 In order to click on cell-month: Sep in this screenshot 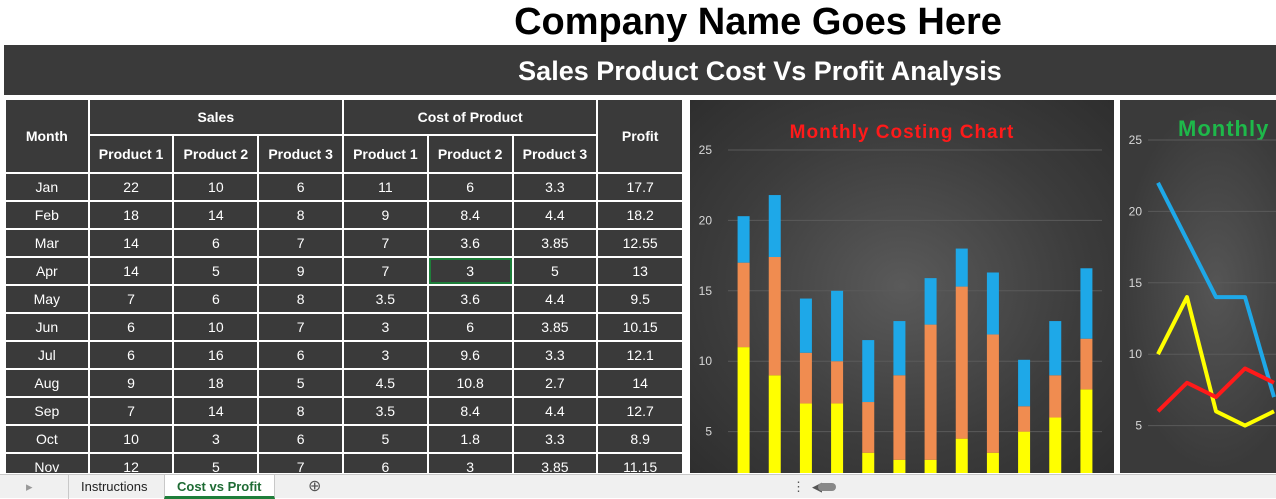, I will do `click(47, 411)`.